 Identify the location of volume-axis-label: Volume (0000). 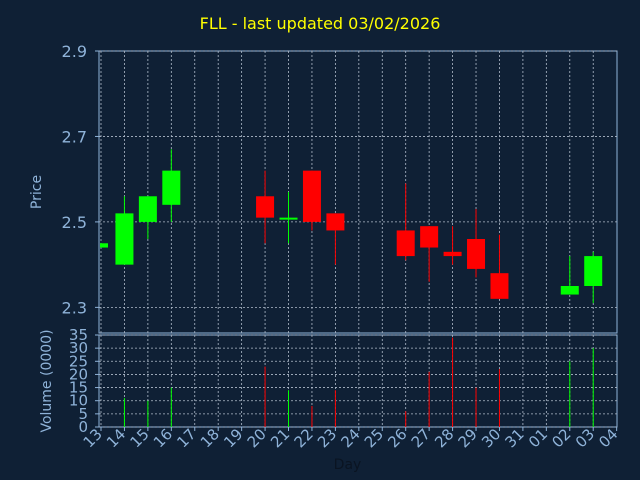
(47, 381).